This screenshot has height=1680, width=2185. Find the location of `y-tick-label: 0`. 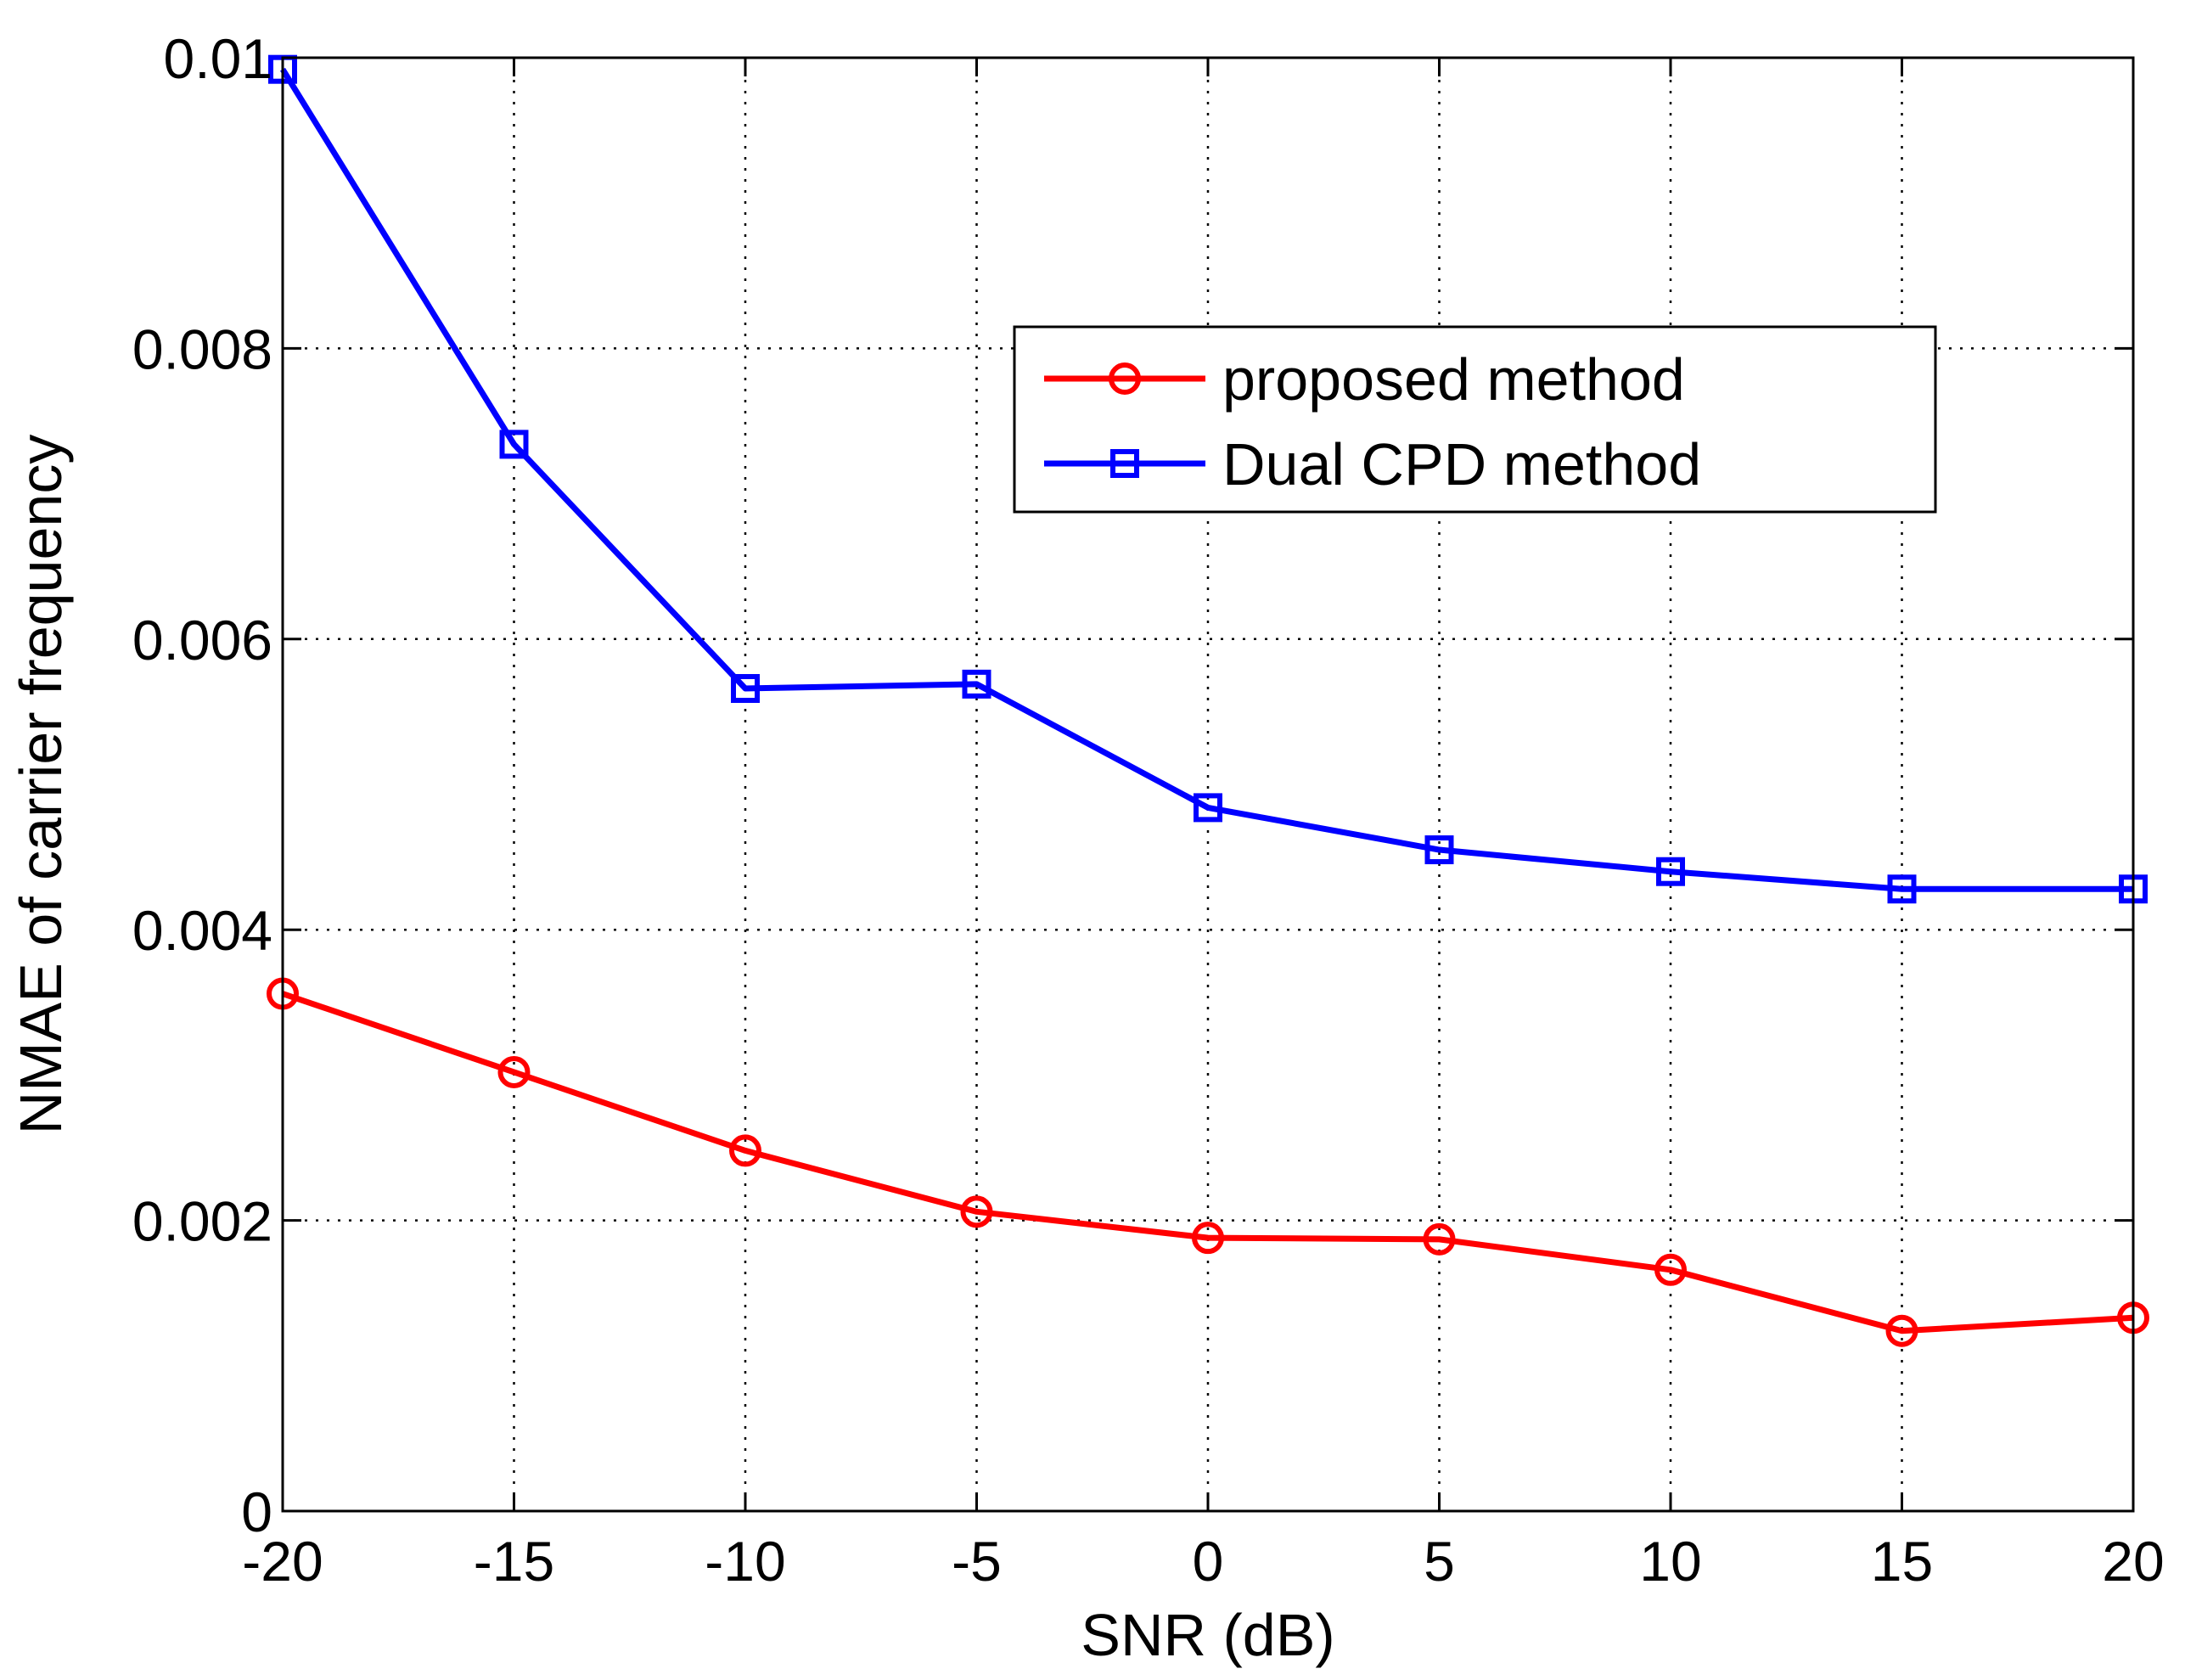

y-tick-label: 0 is located at coordinates (256, 1512).